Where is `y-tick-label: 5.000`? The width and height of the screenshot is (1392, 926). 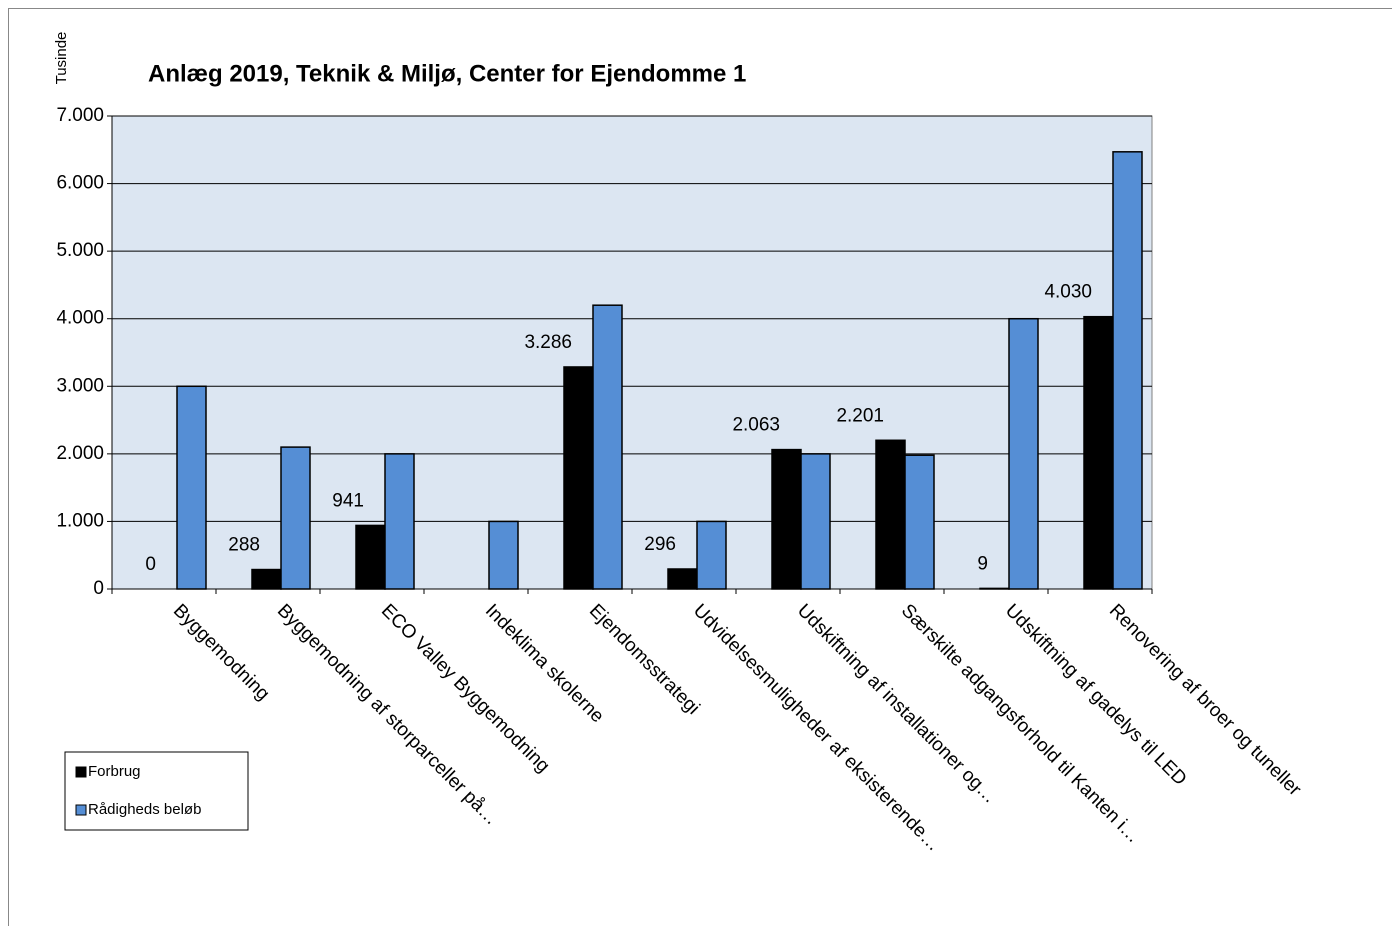
y-tick-label: 5.000 is located at coordinates (80, 250).